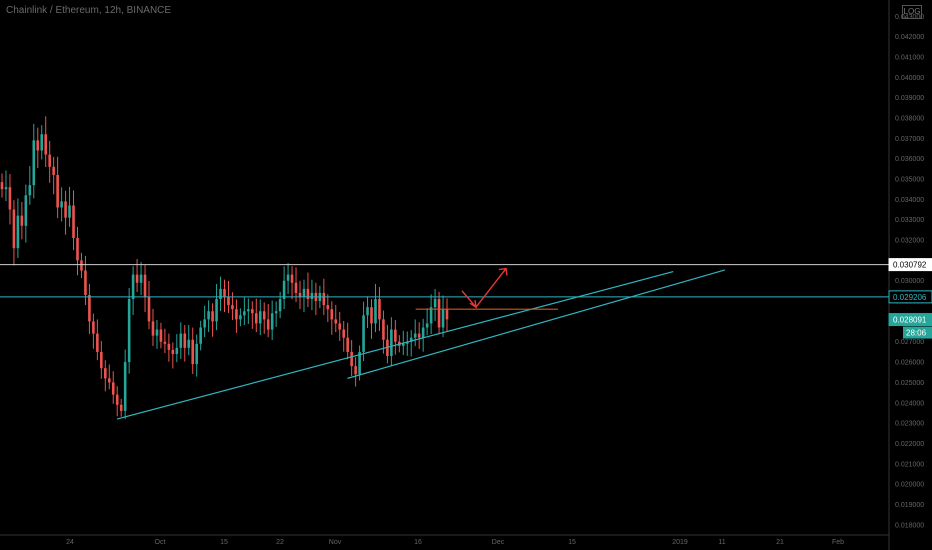 This screenshot has width=932, height=550. Describe the element at coordinates (909, 424) in the screenshot. I see `y-tick-label: 0.023000` at that location.